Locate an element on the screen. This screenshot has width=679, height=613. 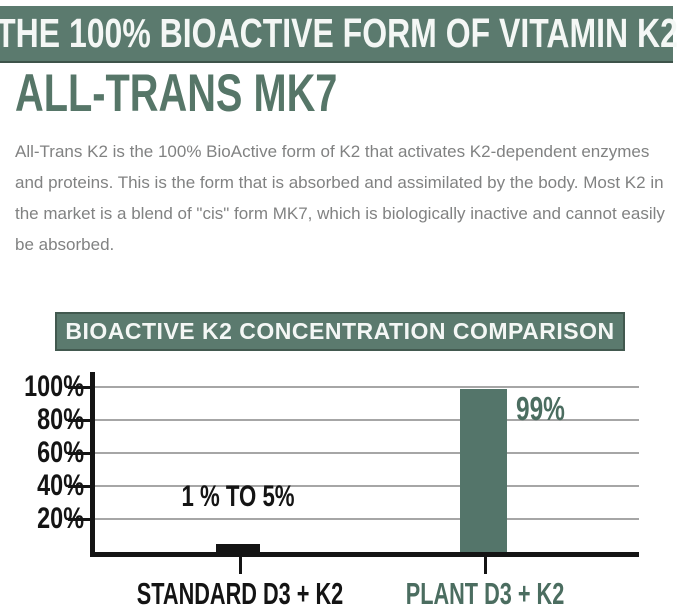
y-axis-tick-label: 40% is located at coordinates (60, 485).